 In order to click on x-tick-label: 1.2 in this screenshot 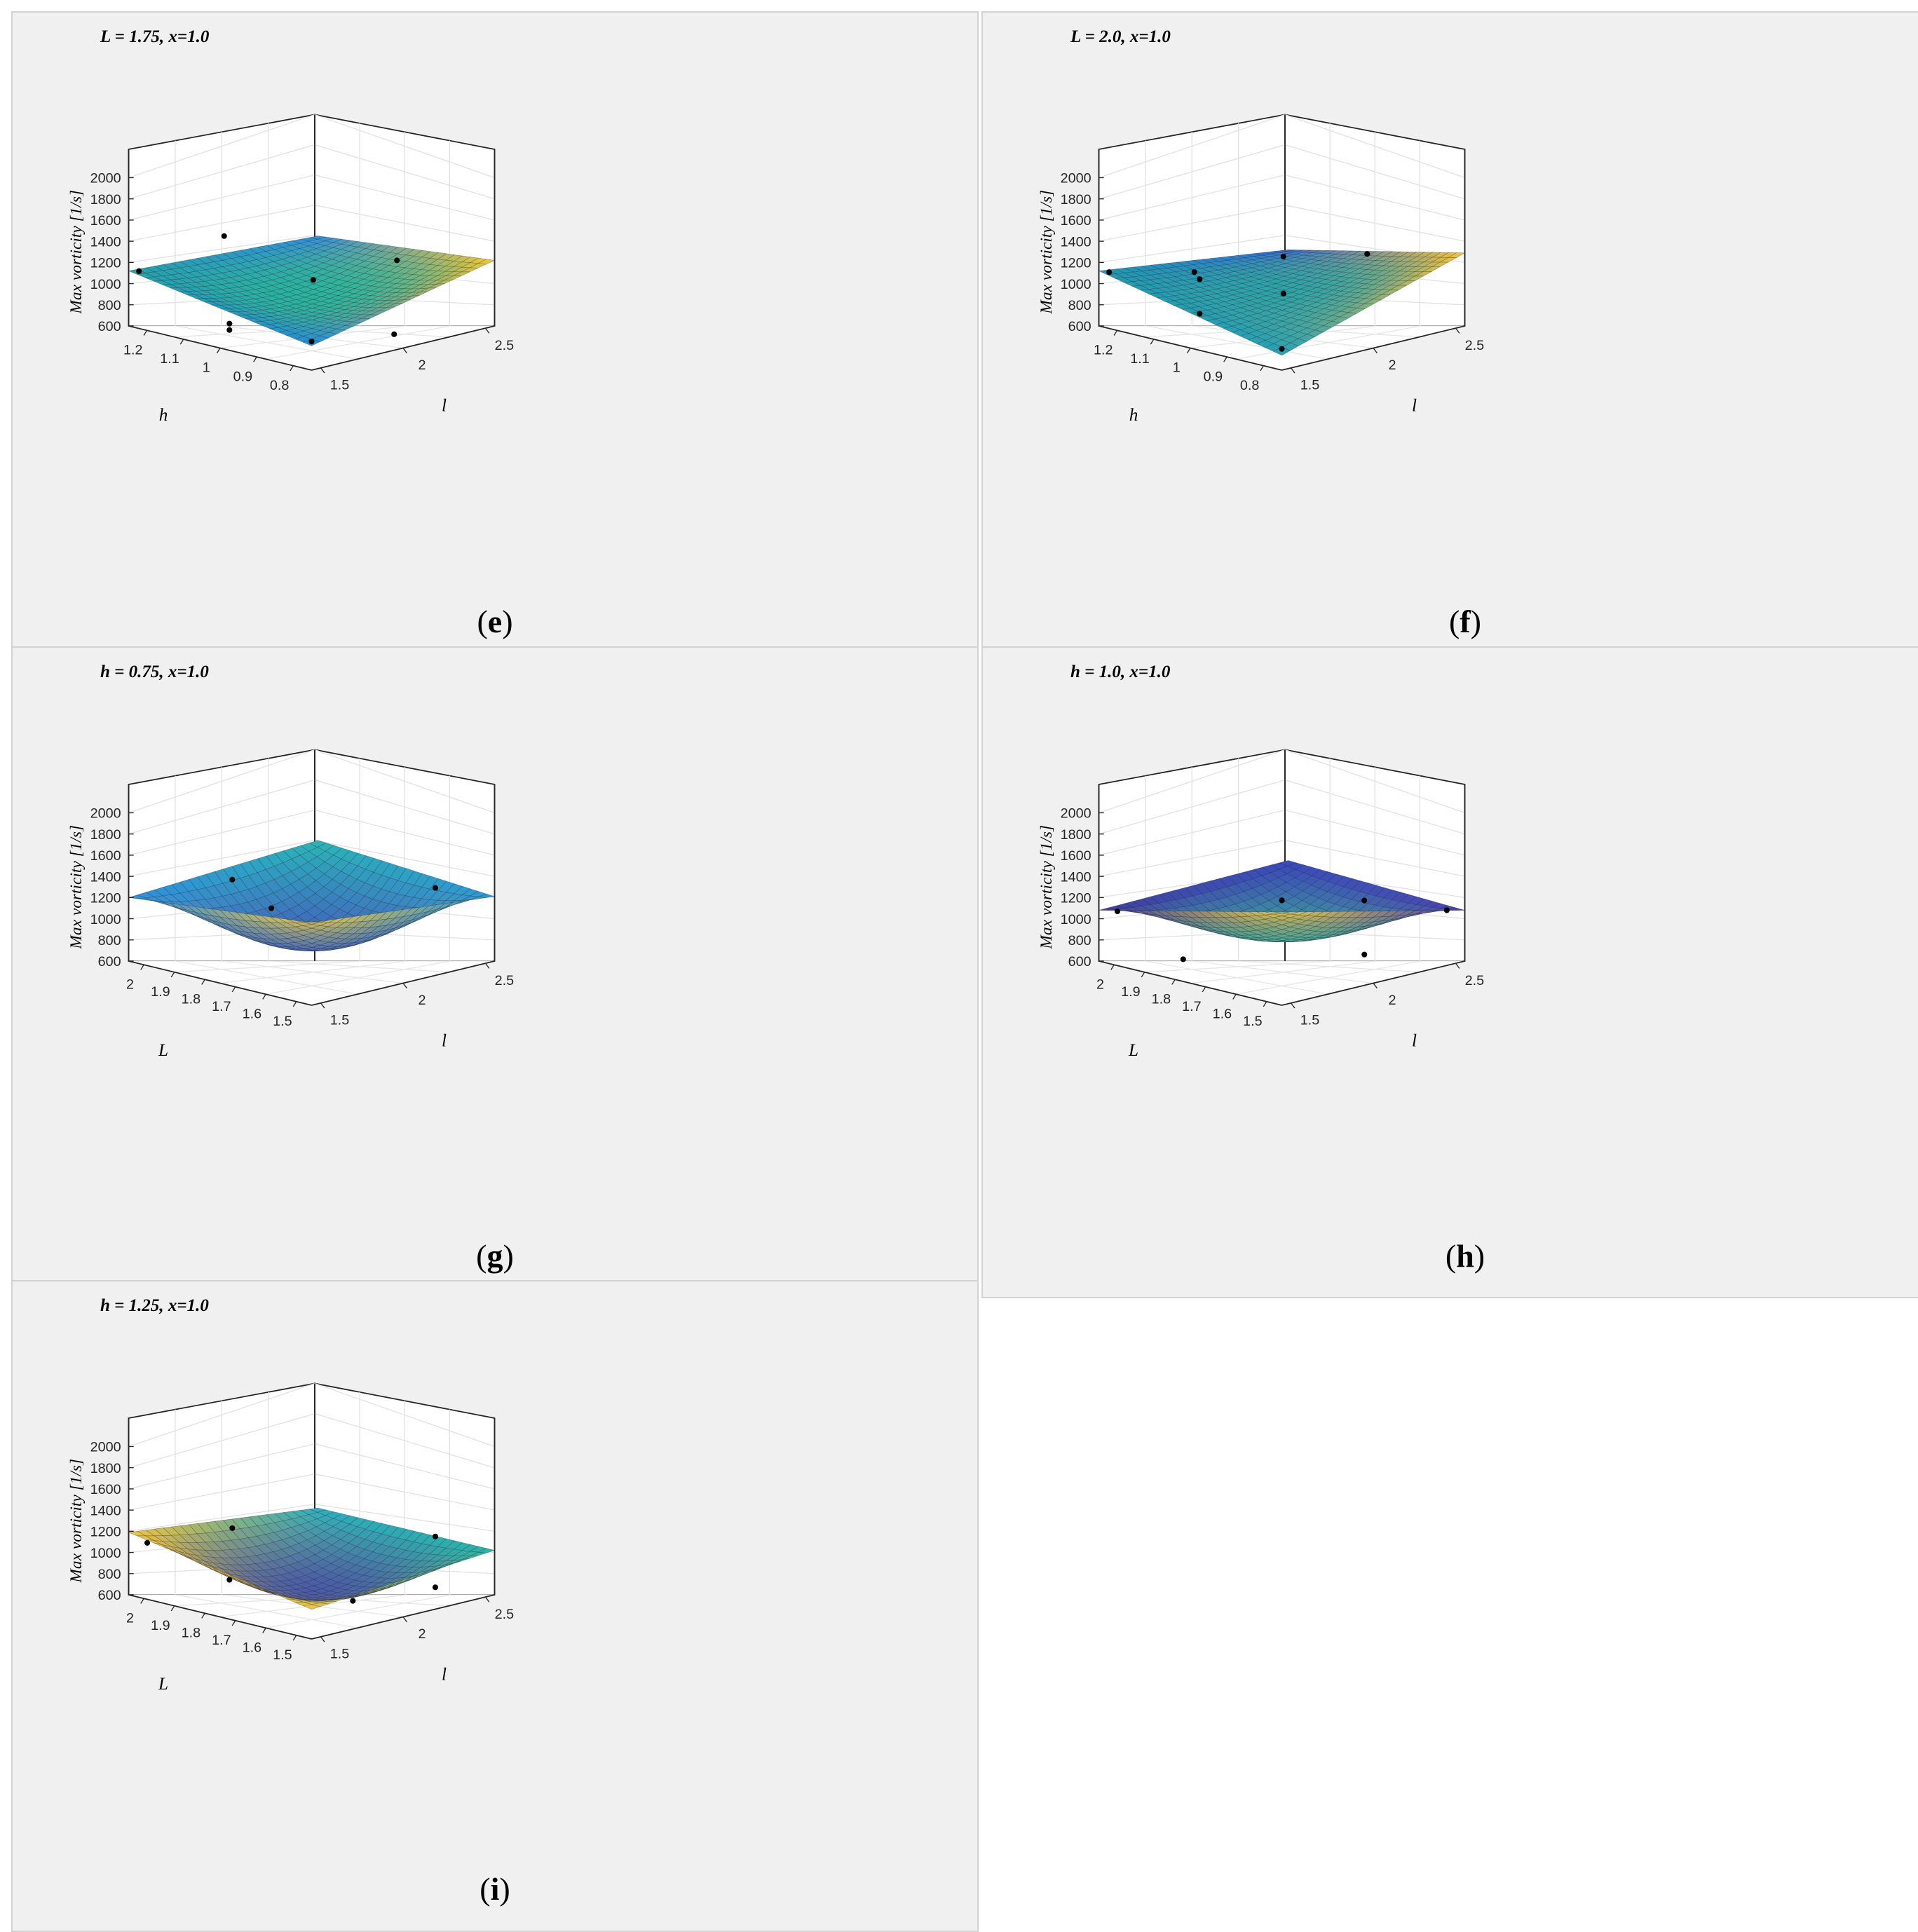, I will do `click(1104, 350)`.